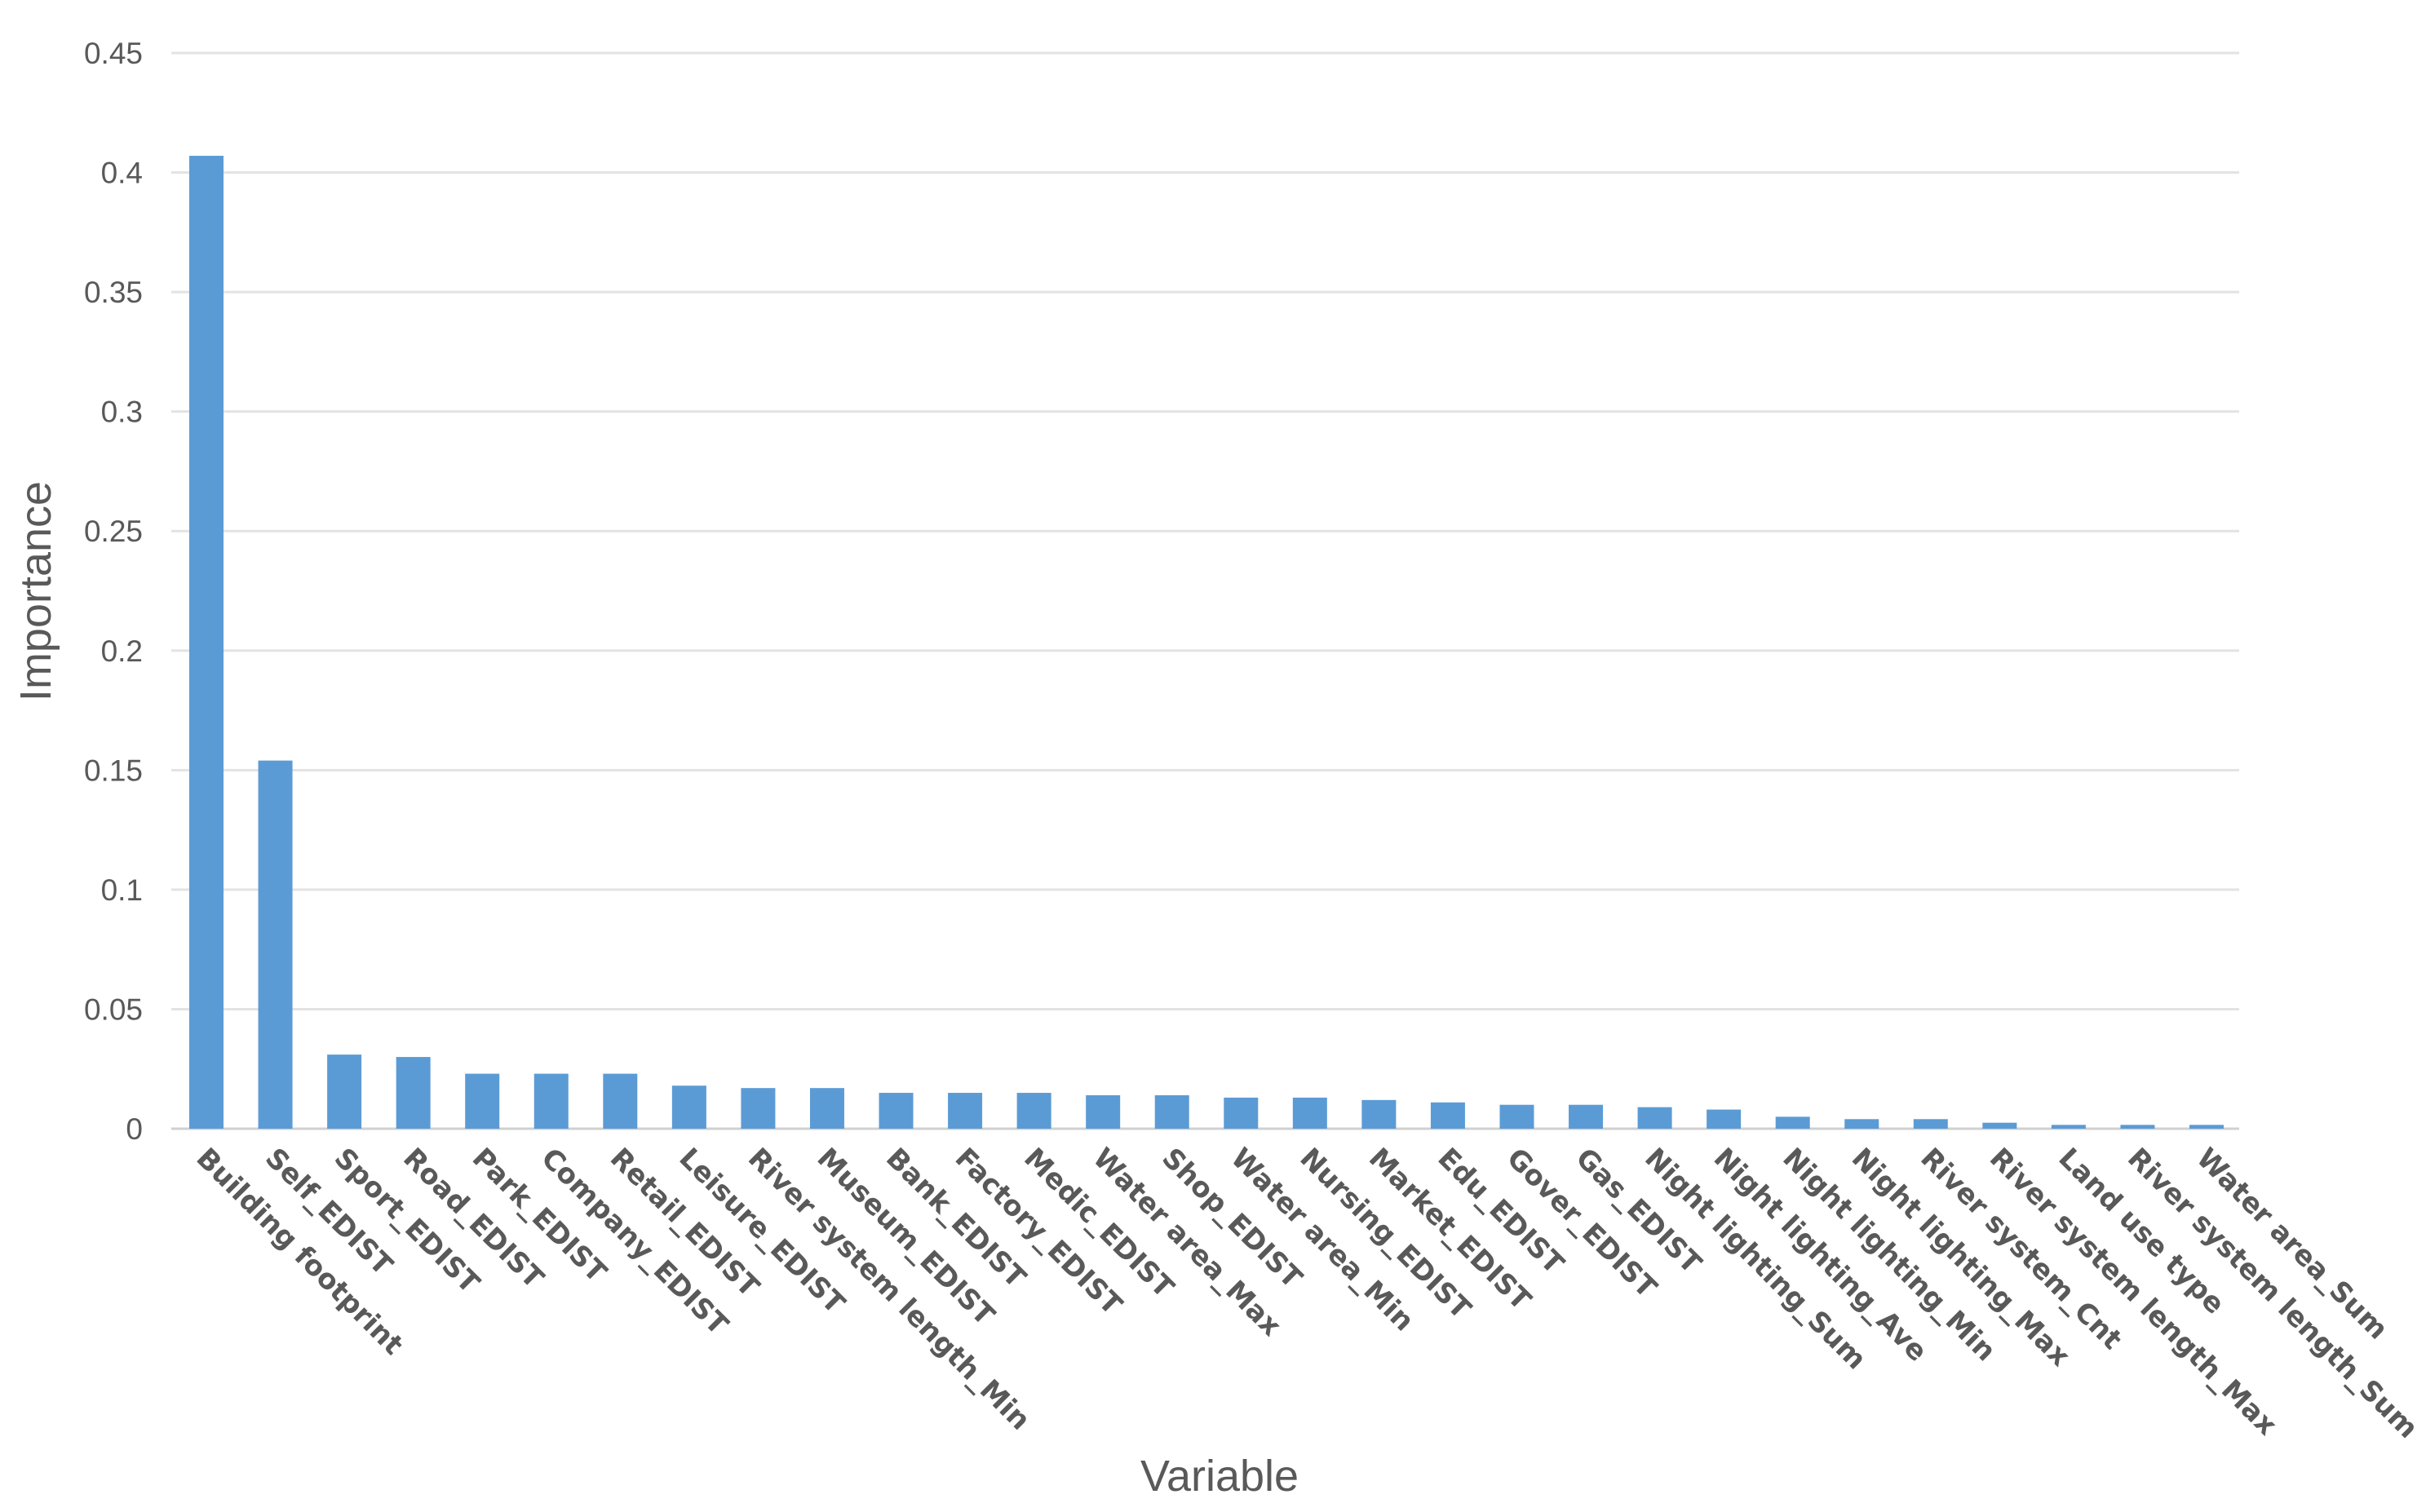 The image size is (2426, 1512). What do you see at coordinates (135, 1129) in the screenshot?
I see `y-tick-label: 0` at bounding box center [135, 1129].